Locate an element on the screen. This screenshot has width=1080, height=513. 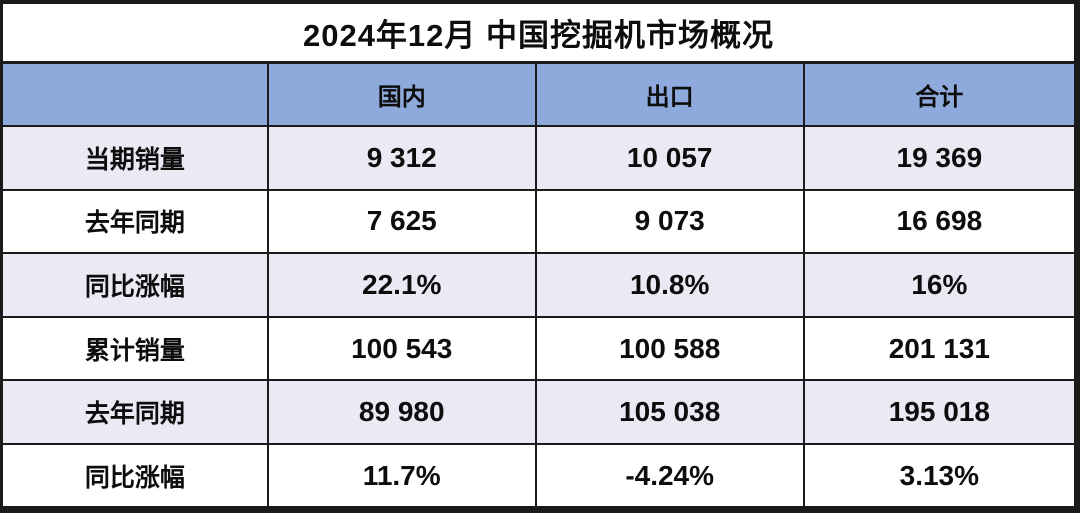
column-header-domestic: 国内 is located at coordinates (401, 95).